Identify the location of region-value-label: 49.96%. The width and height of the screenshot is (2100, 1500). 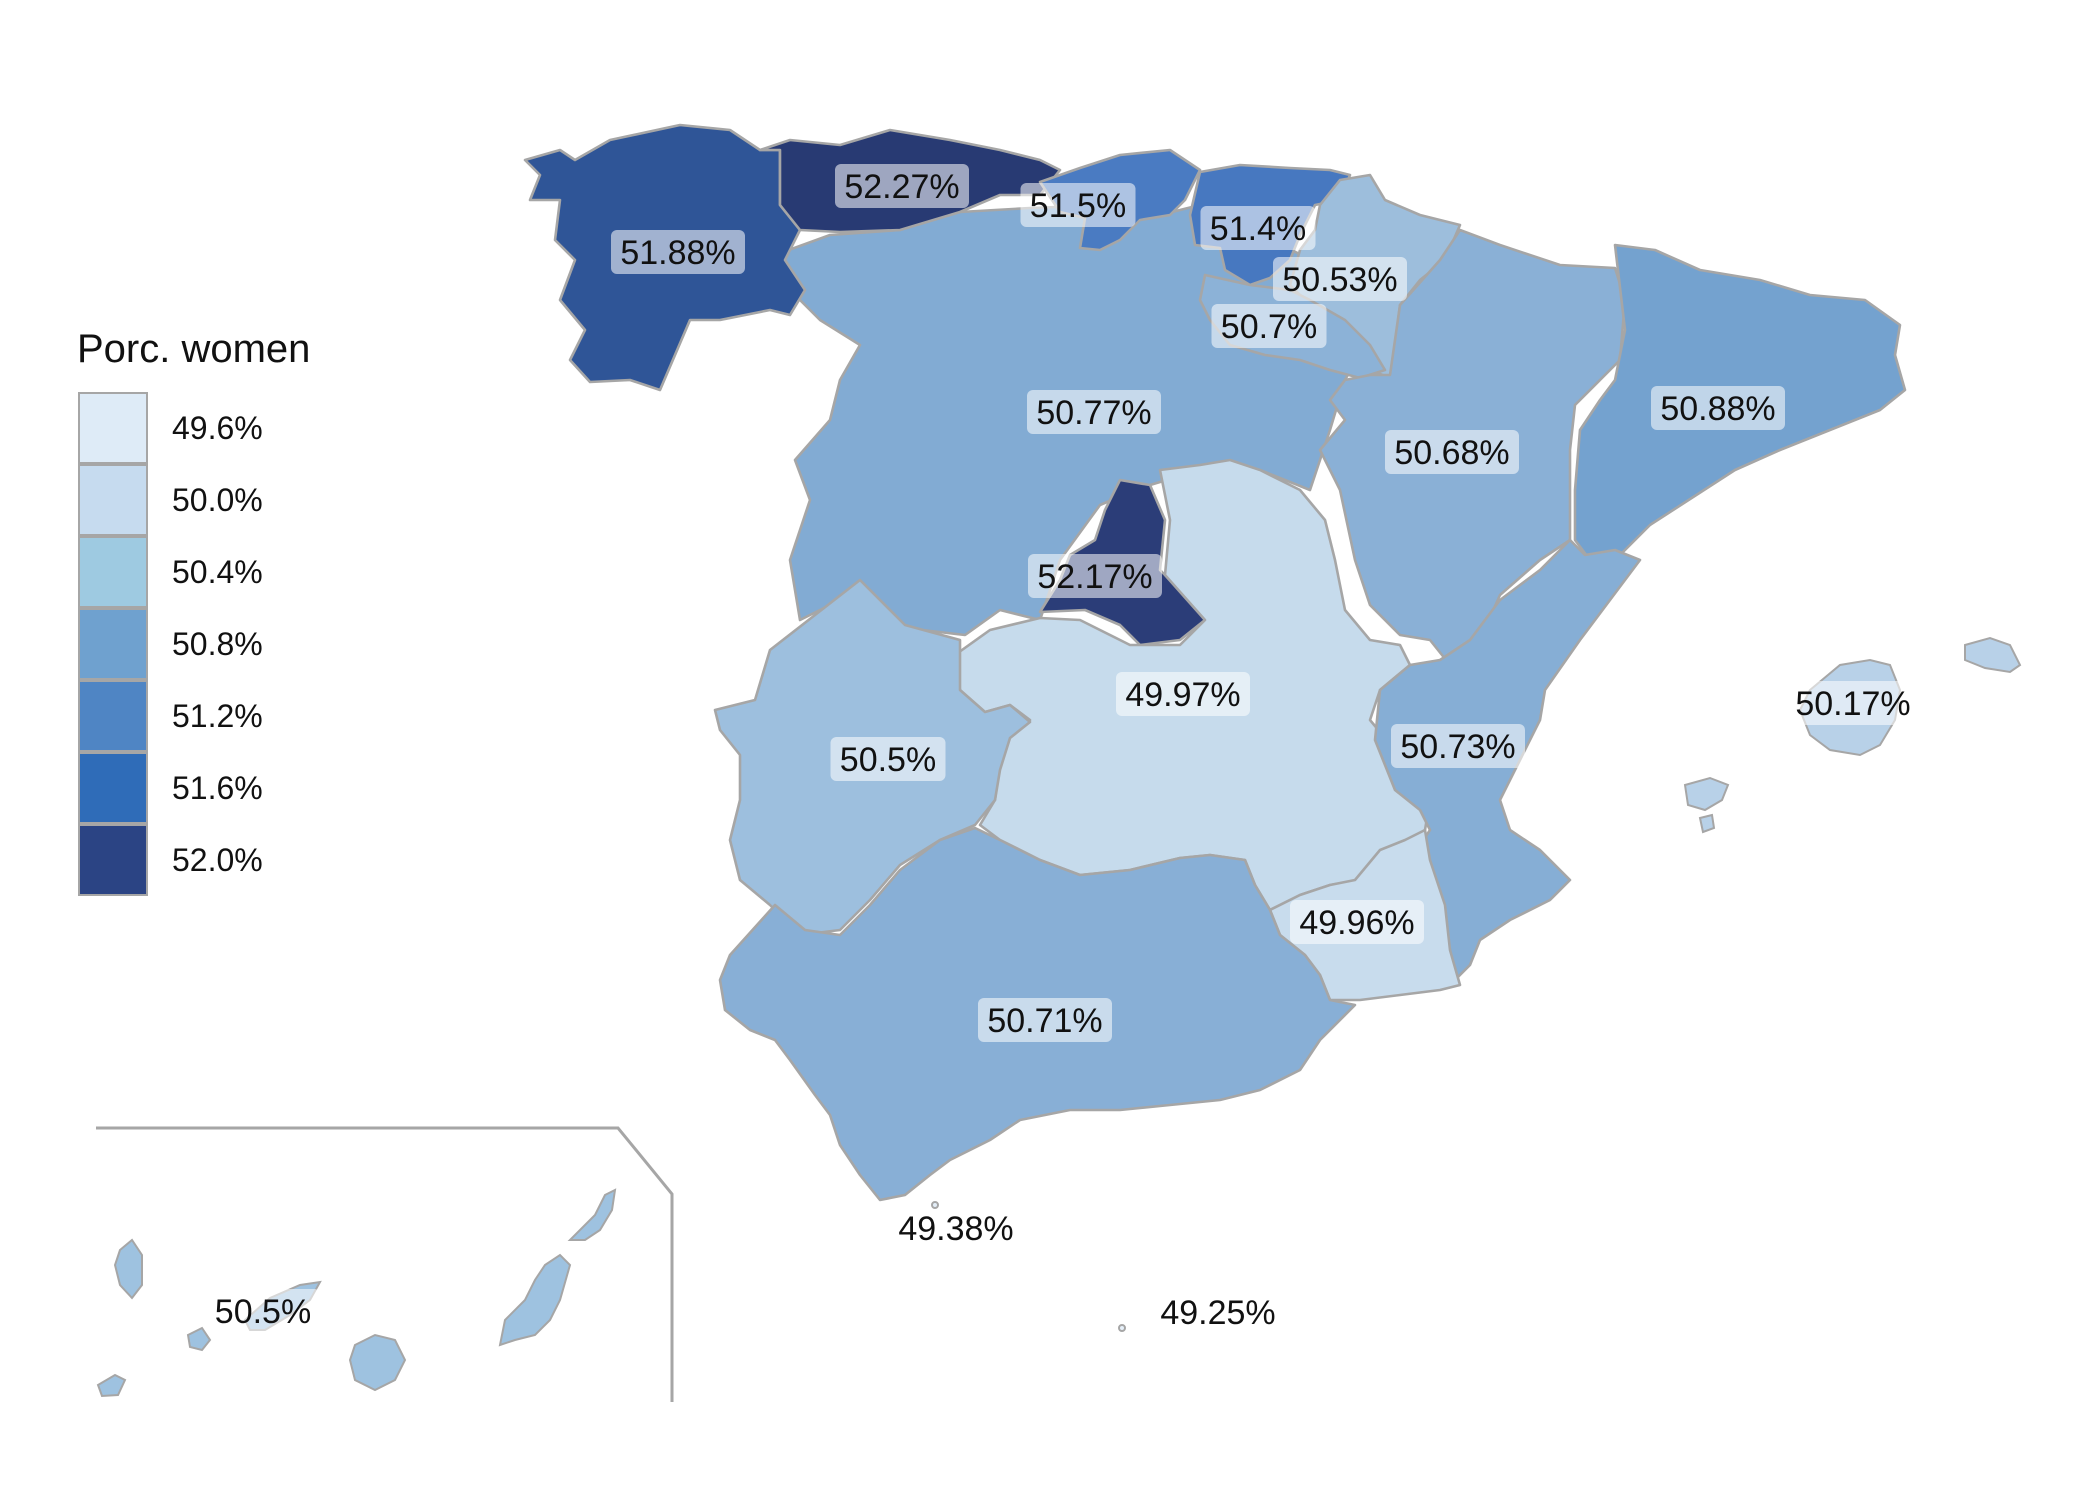
(1356, 923).